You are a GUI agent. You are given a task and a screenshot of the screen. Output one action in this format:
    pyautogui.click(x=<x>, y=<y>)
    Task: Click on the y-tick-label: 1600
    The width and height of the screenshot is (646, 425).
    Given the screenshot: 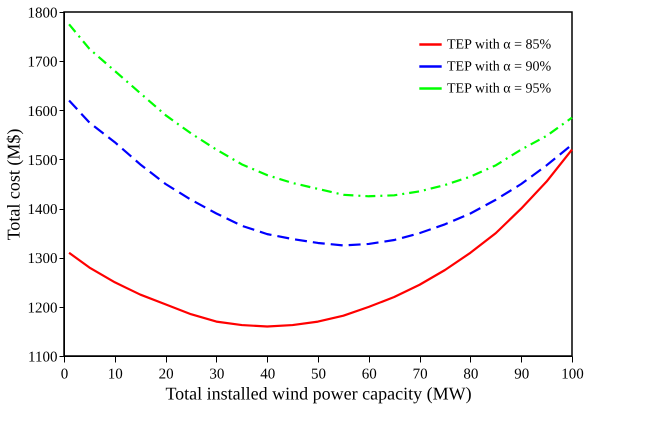 What is the action you would take?
    pyautogui.click(x=43, y=112)
    